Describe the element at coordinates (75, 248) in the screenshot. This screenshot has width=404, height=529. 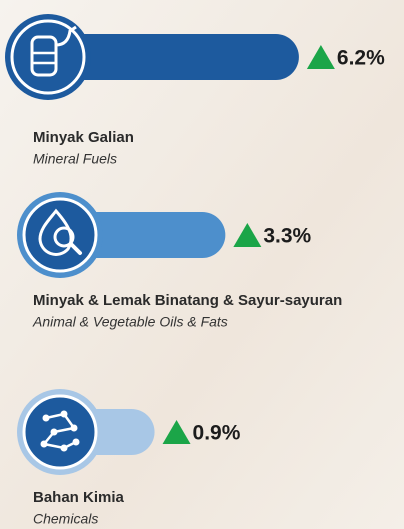
I see `icon-handle` at that location.